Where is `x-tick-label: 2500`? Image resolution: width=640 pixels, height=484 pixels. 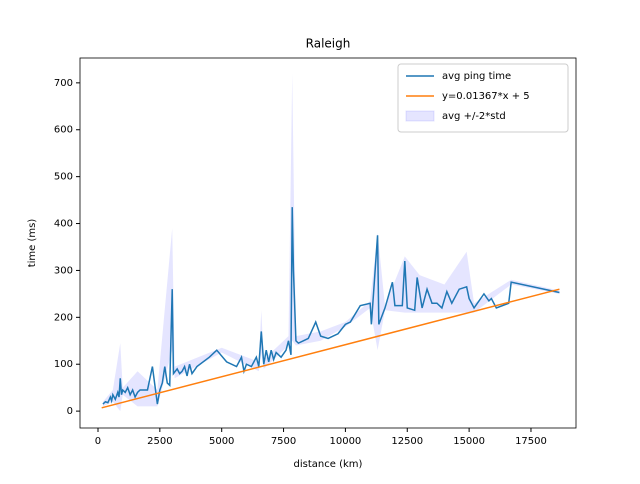 x-tick-label: 2500 is located at coordinates (159, 441).